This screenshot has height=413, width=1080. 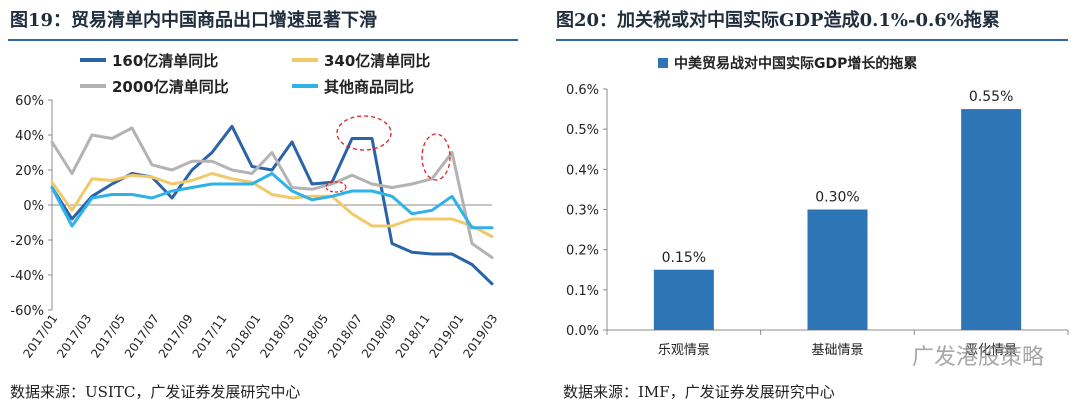 What do you see at coordinates (165, 61) in the screenshot?
I see `legend-label: 160亿清单同比` at bounding box center [165, 61].